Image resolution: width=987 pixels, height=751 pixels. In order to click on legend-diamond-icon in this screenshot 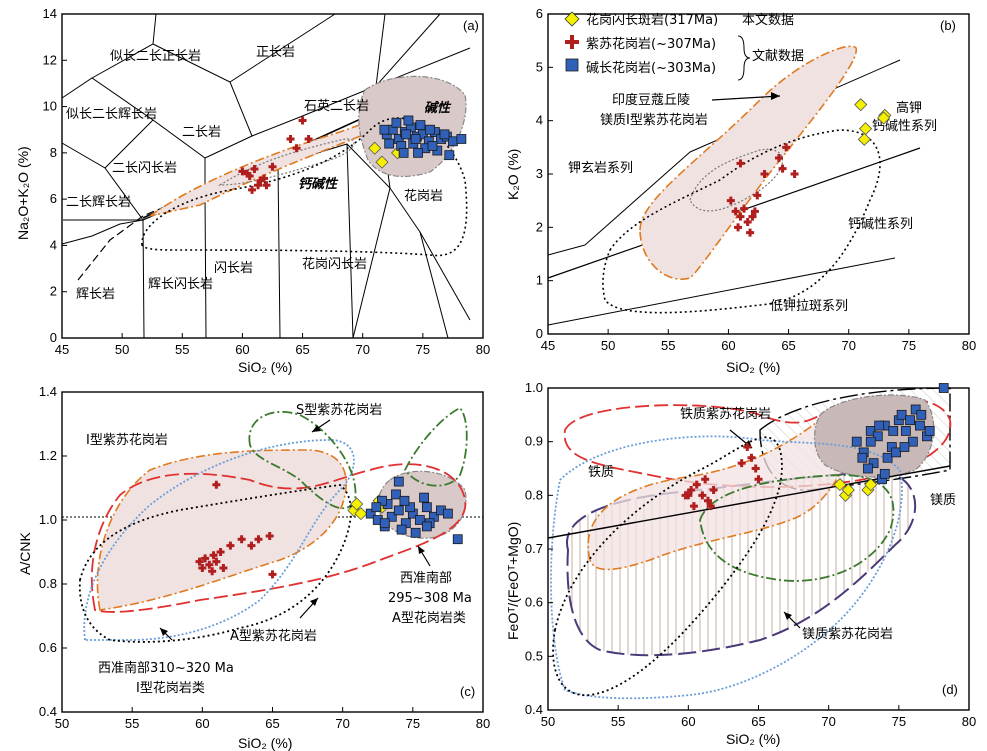, I will do `click(572, 19)`.